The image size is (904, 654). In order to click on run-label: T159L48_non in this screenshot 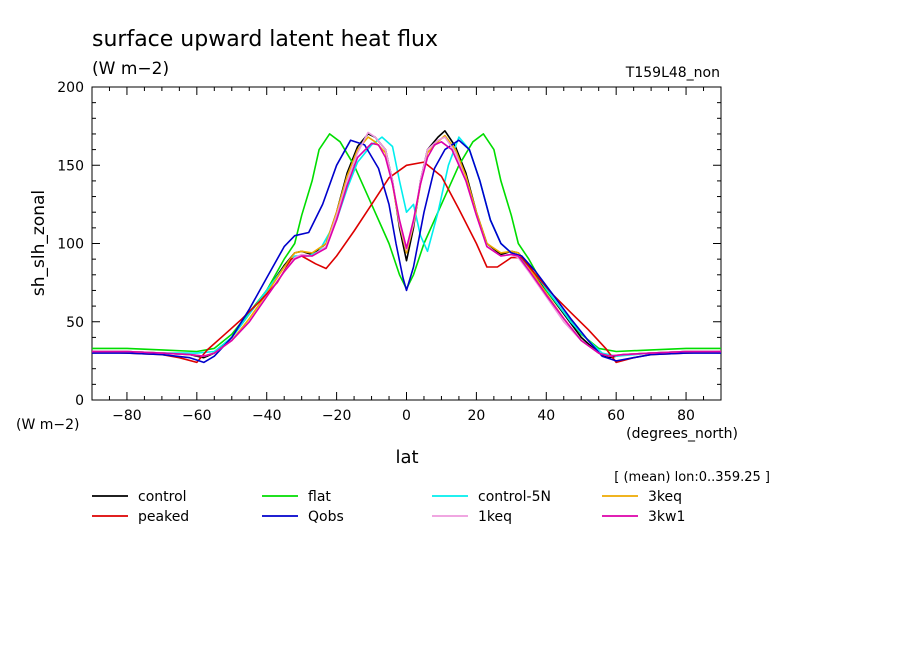, I will do `click(672, 73)`.